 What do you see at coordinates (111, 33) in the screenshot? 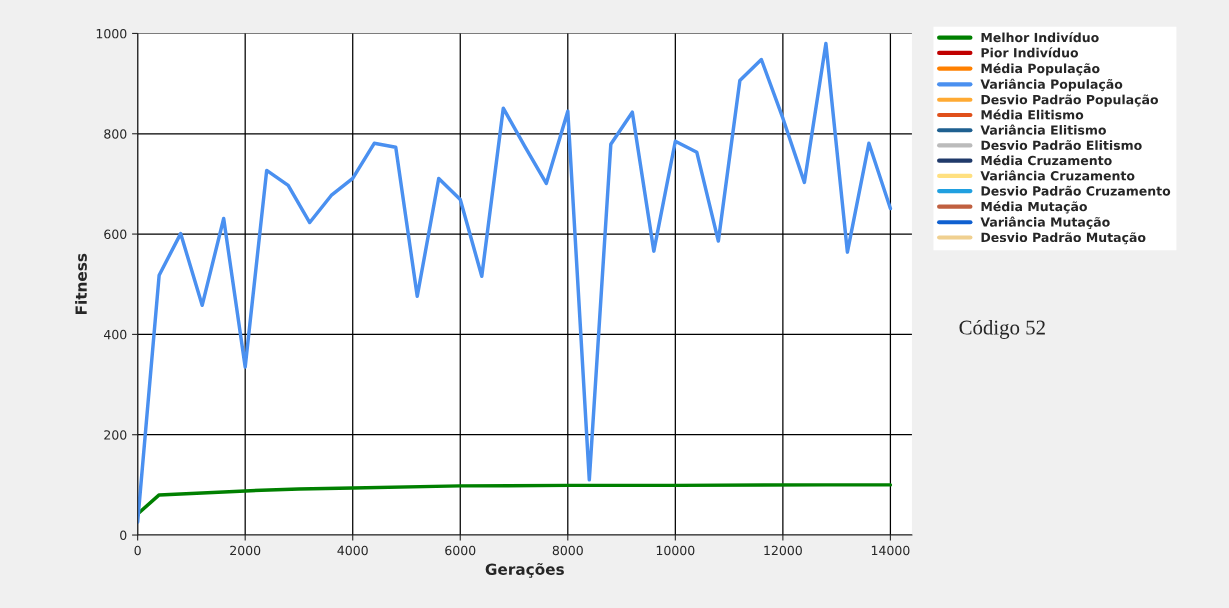
I see `y-tick-label: 1000` at bounding box center [111, 33].